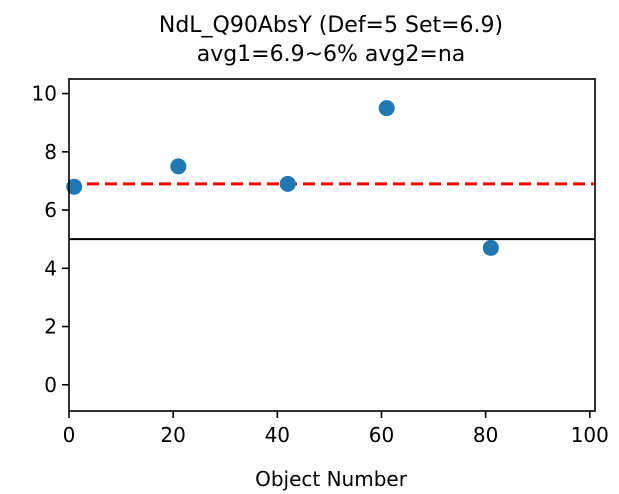  I want to click on chart-title: NdL_Q90AbsY (Def=5 Set=6.9), so click(331, 25).